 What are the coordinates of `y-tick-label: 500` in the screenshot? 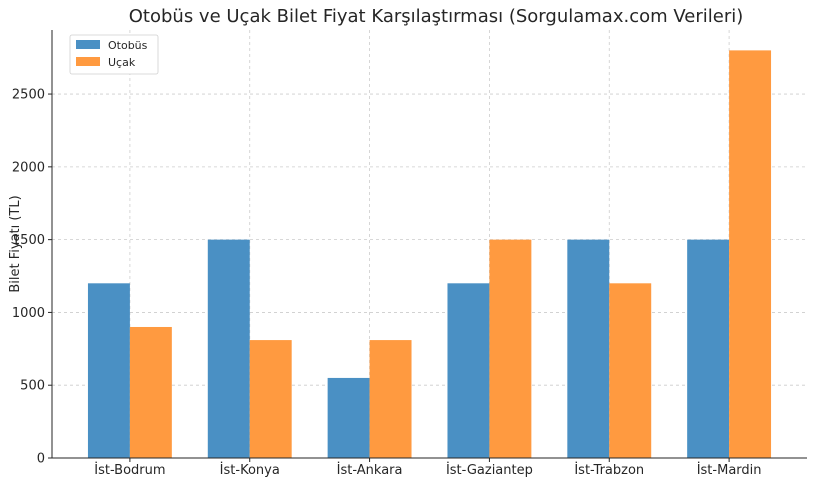 It's located at (32, 386).